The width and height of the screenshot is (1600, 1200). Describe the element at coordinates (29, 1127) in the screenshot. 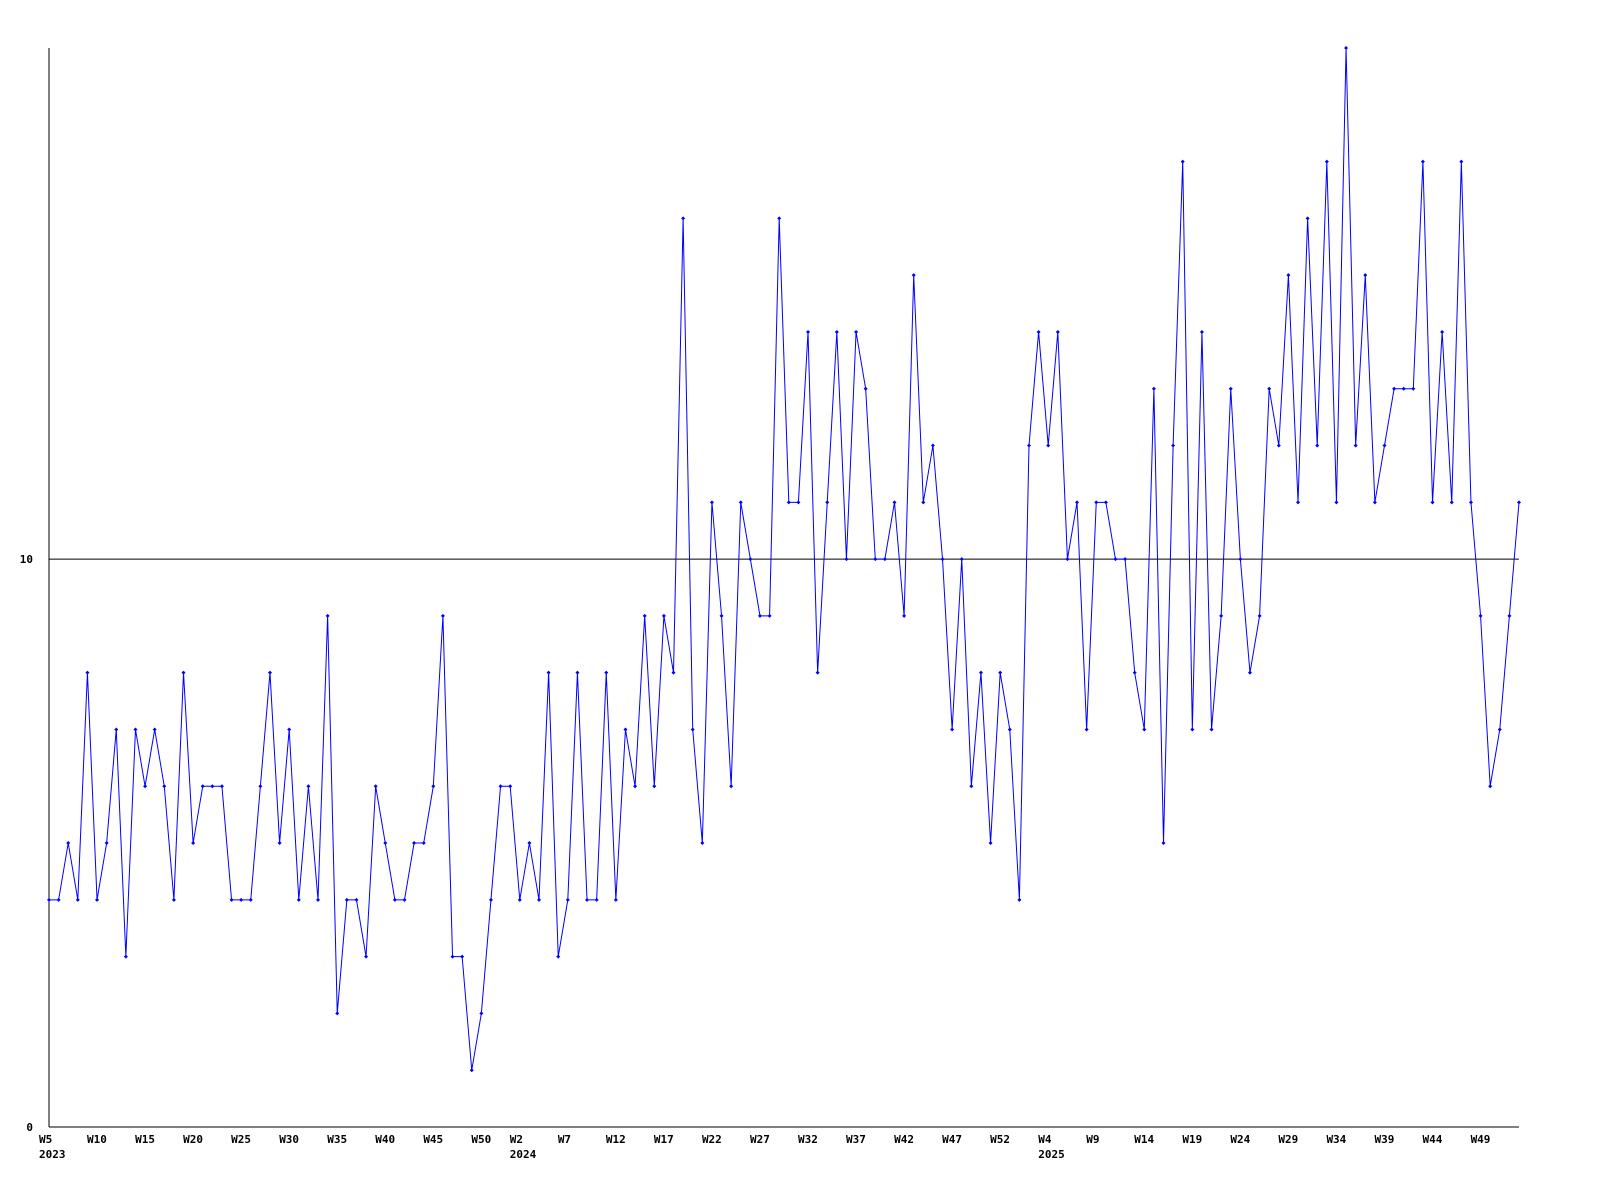

I see `y-tick-label: 0` at that location.